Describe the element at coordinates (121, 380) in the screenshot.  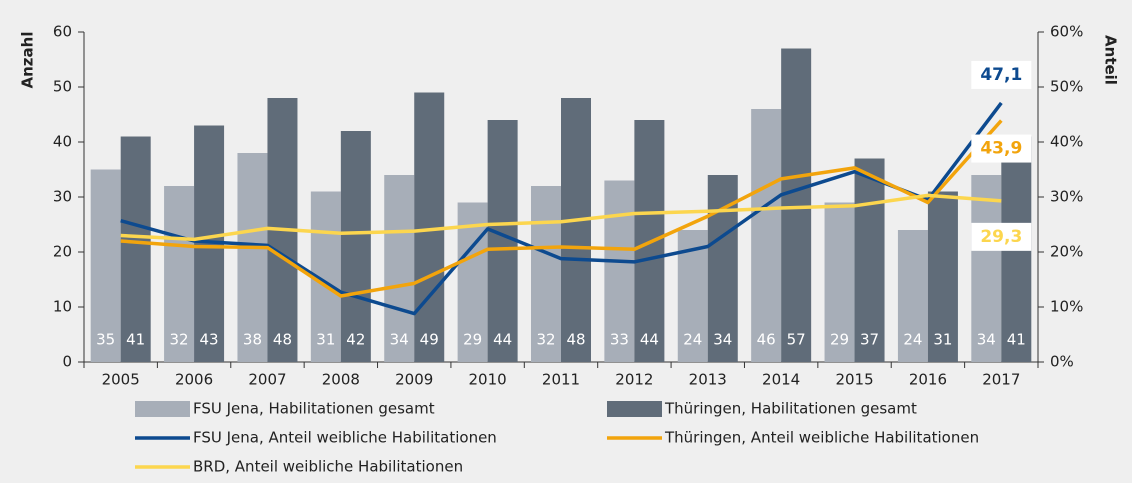
I see `x-tick-label: 2005` at that location.